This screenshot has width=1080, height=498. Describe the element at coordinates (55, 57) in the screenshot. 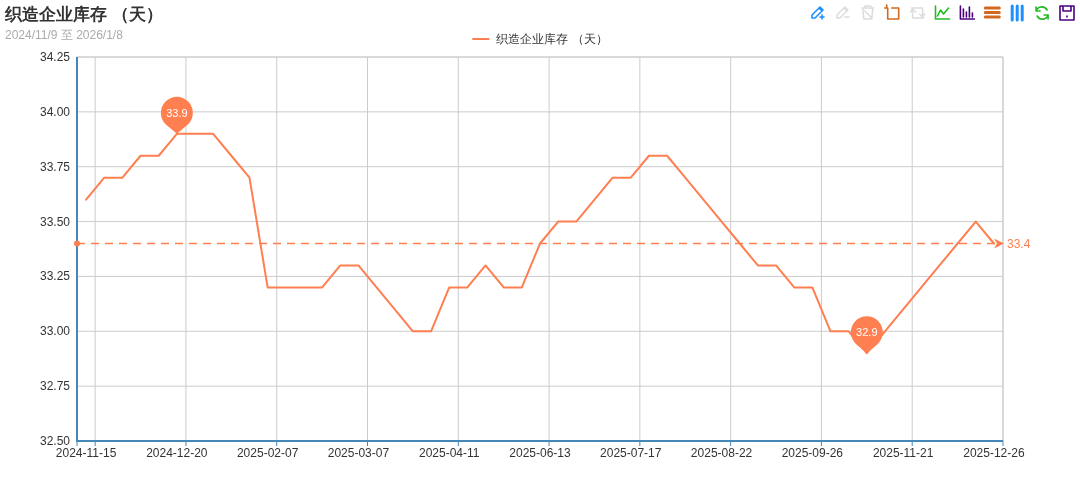

I see `y-tick-label: 34.25` at that location.